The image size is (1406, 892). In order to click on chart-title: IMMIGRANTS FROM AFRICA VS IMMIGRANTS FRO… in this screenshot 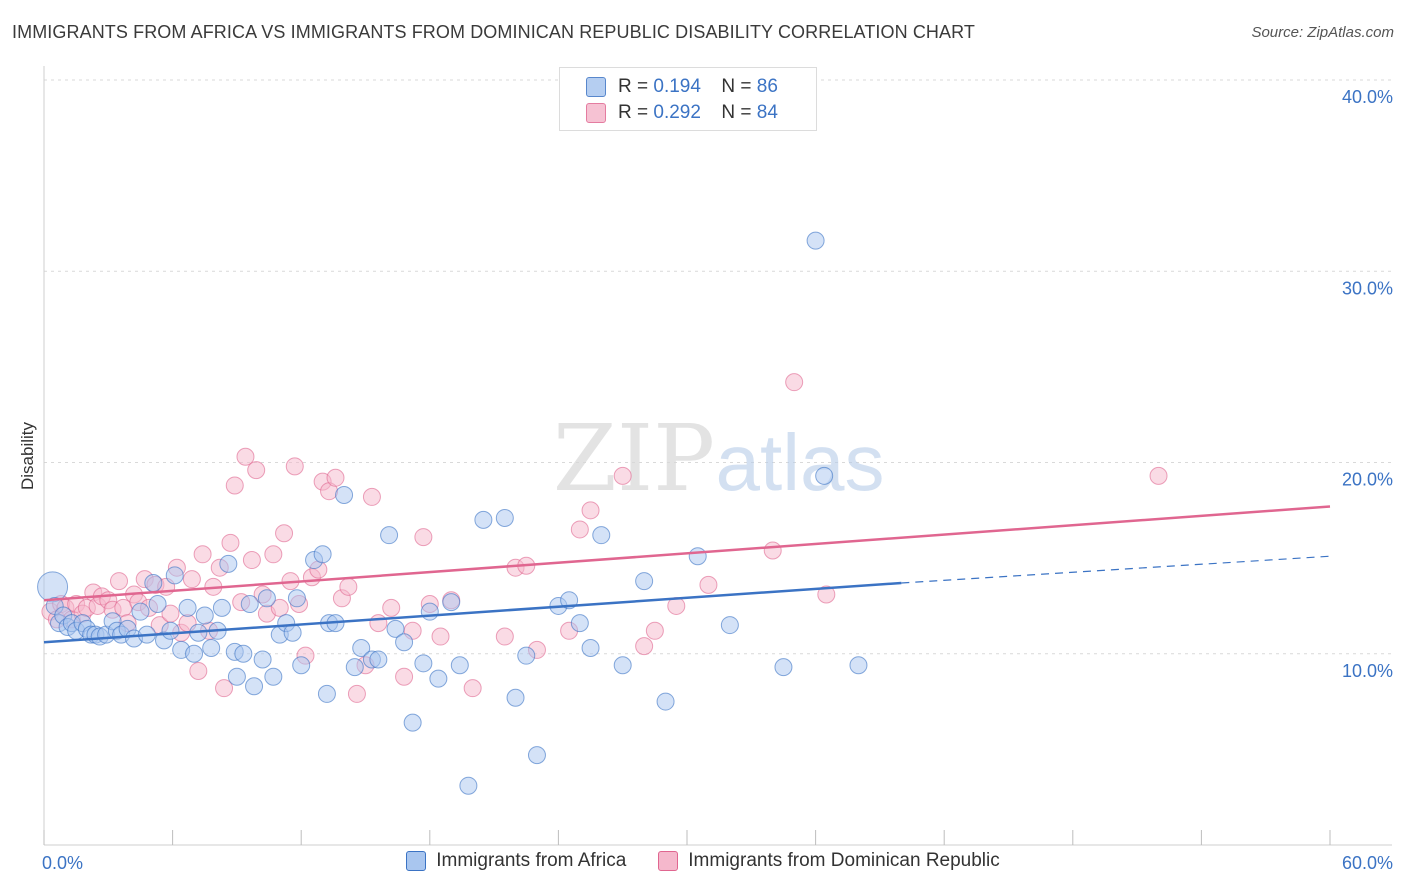, I will do `click(493, 32)`.